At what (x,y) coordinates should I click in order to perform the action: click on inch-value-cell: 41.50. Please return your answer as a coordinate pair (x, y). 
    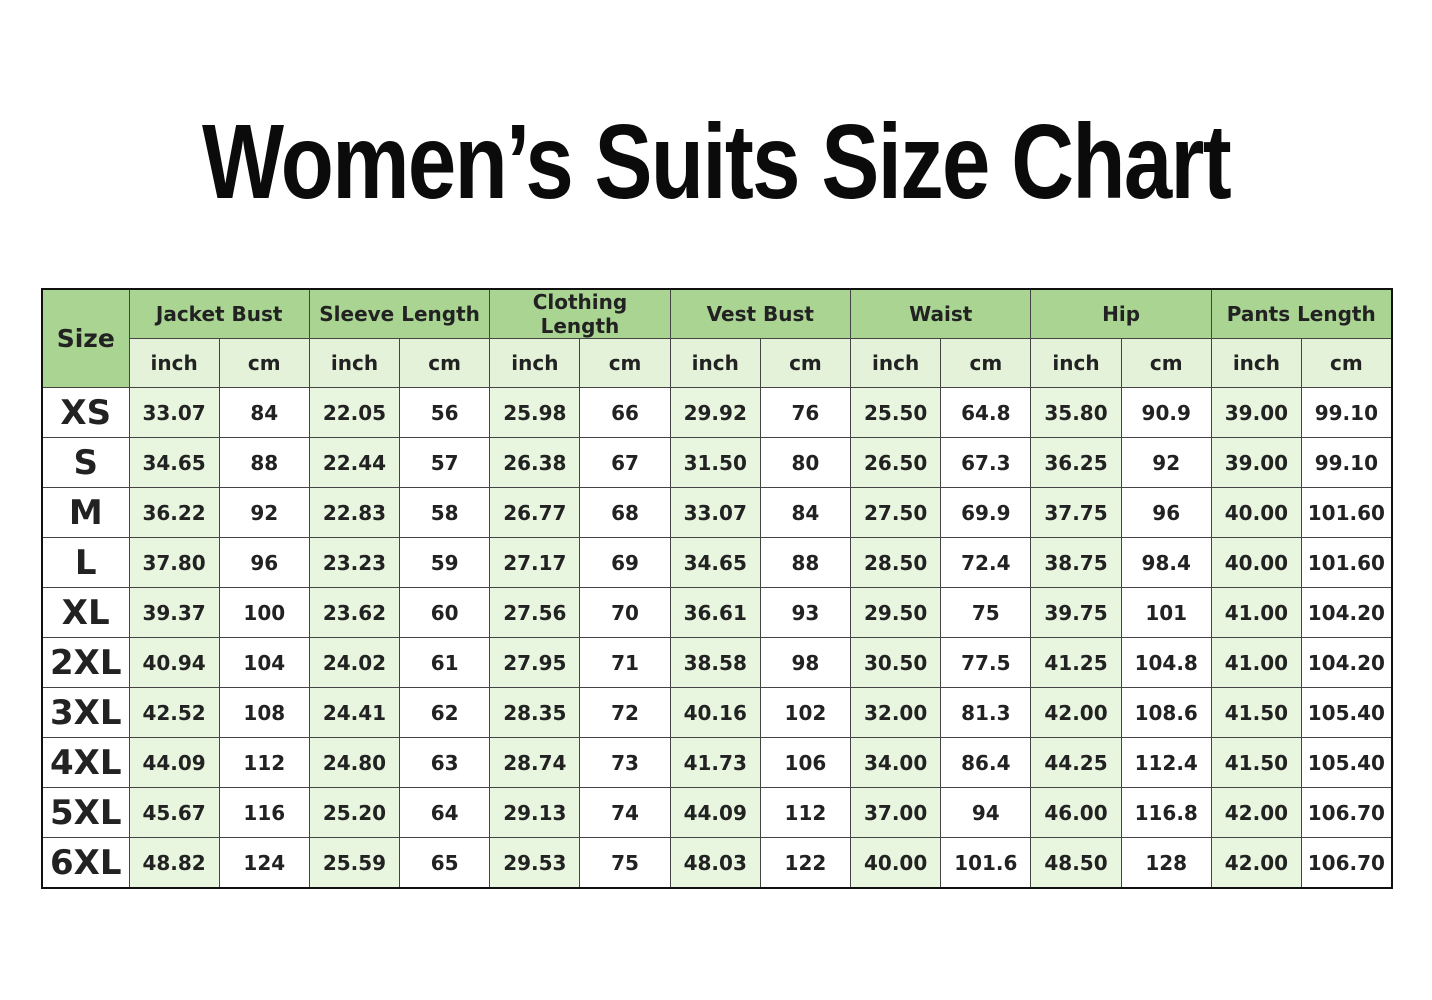
    Looking at the image, I should click on (1256, 712).